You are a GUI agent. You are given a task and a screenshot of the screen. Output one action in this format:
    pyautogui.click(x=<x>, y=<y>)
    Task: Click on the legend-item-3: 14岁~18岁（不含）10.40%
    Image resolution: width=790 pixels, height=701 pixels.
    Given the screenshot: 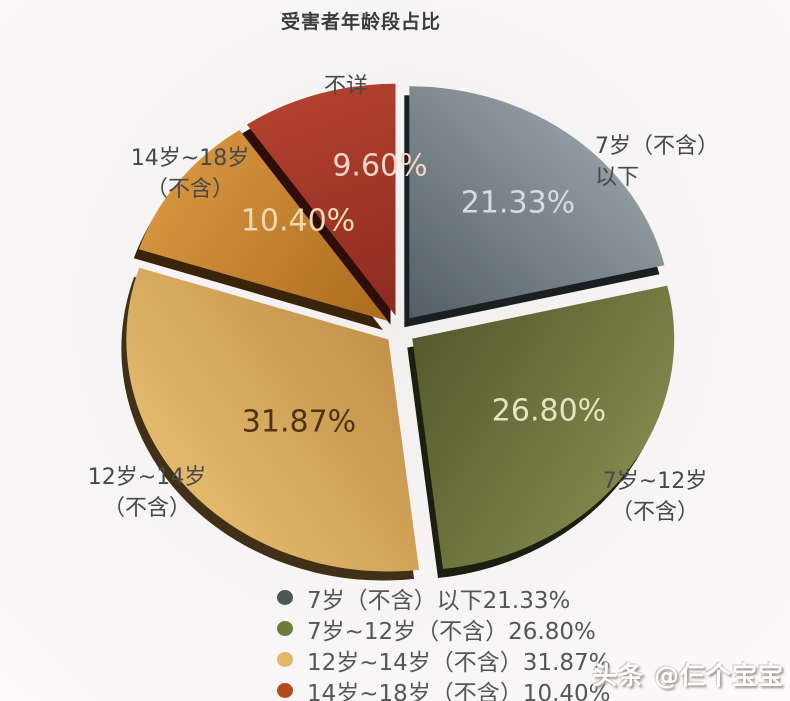 What is the action you would take?
    pyautogui.click(x=444, y=688)
    